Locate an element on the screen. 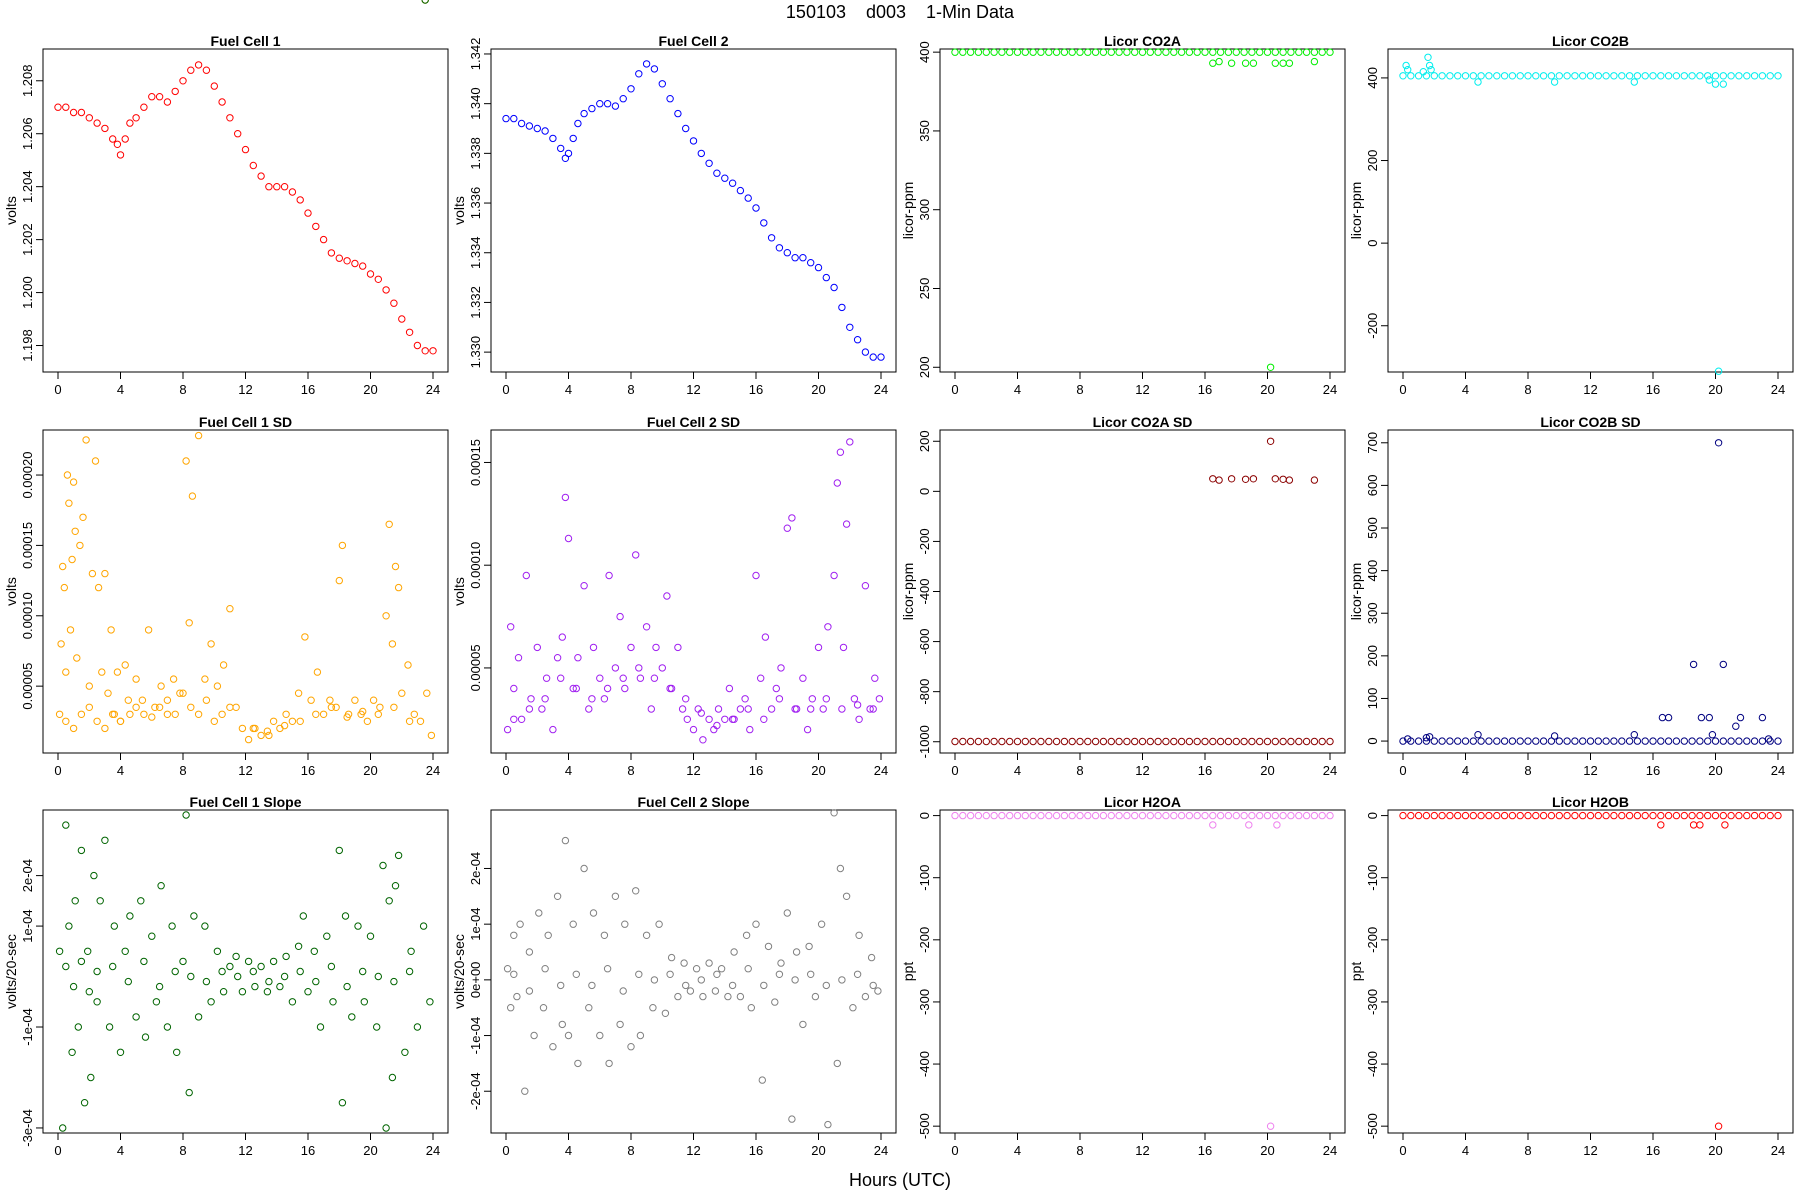 The width and height of the screenshot is (1800, 1200). panel-title: Licor H2OB is located at coordinates (1590, 802).